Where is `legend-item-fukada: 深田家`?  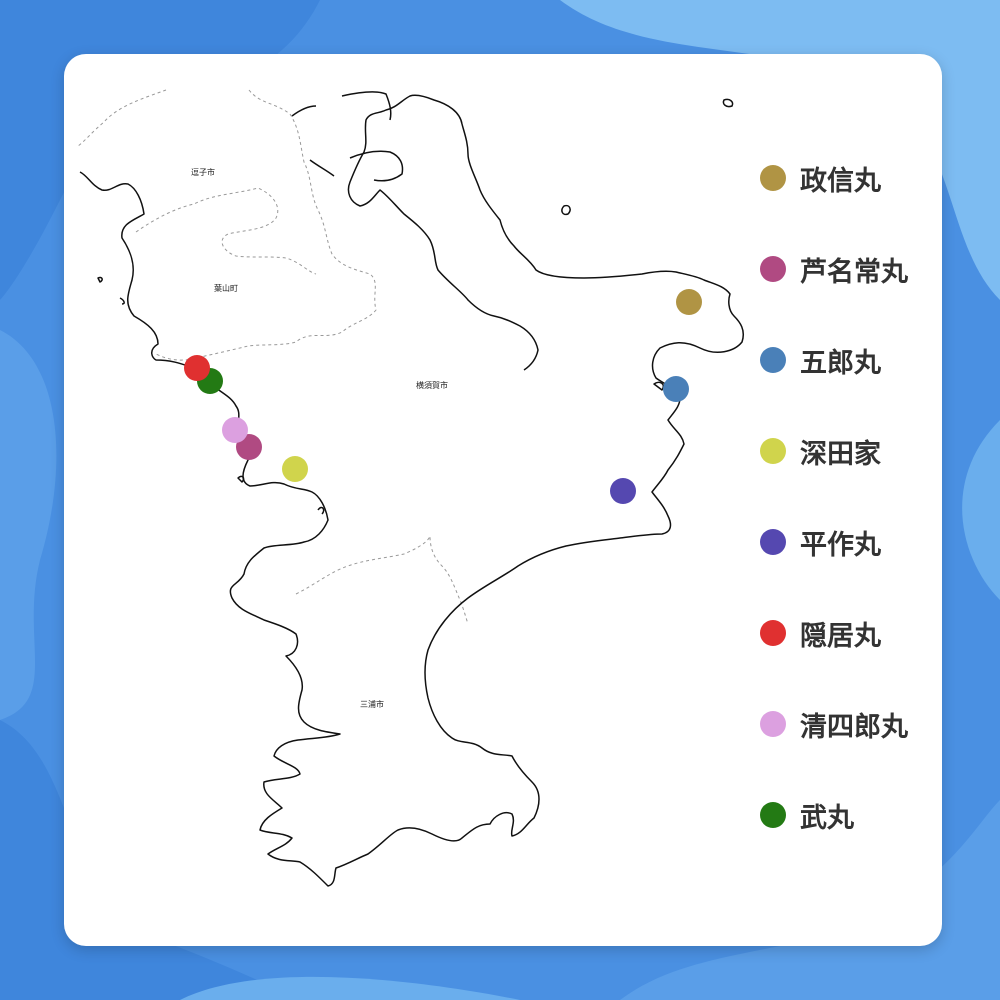
legend-item-fukada: 深田家 is located at coordinates (820, 451).